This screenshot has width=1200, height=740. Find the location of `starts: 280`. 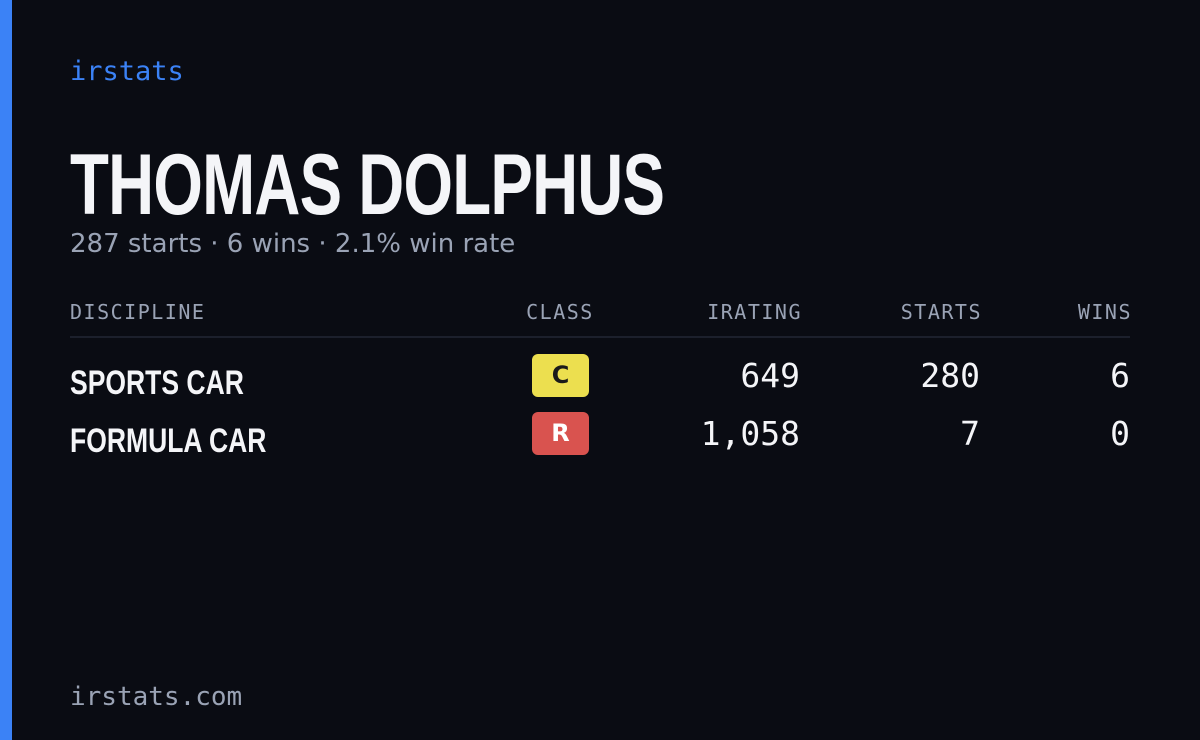

starts: 280 is located at coordinates (950, 375).